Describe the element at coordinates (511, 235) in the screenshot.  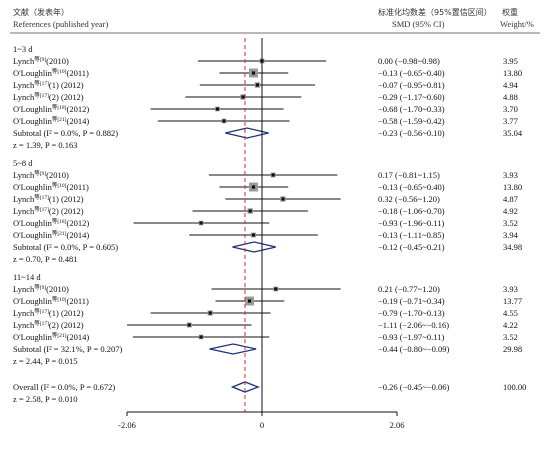
I see `weight-text: 3.94` at that location.